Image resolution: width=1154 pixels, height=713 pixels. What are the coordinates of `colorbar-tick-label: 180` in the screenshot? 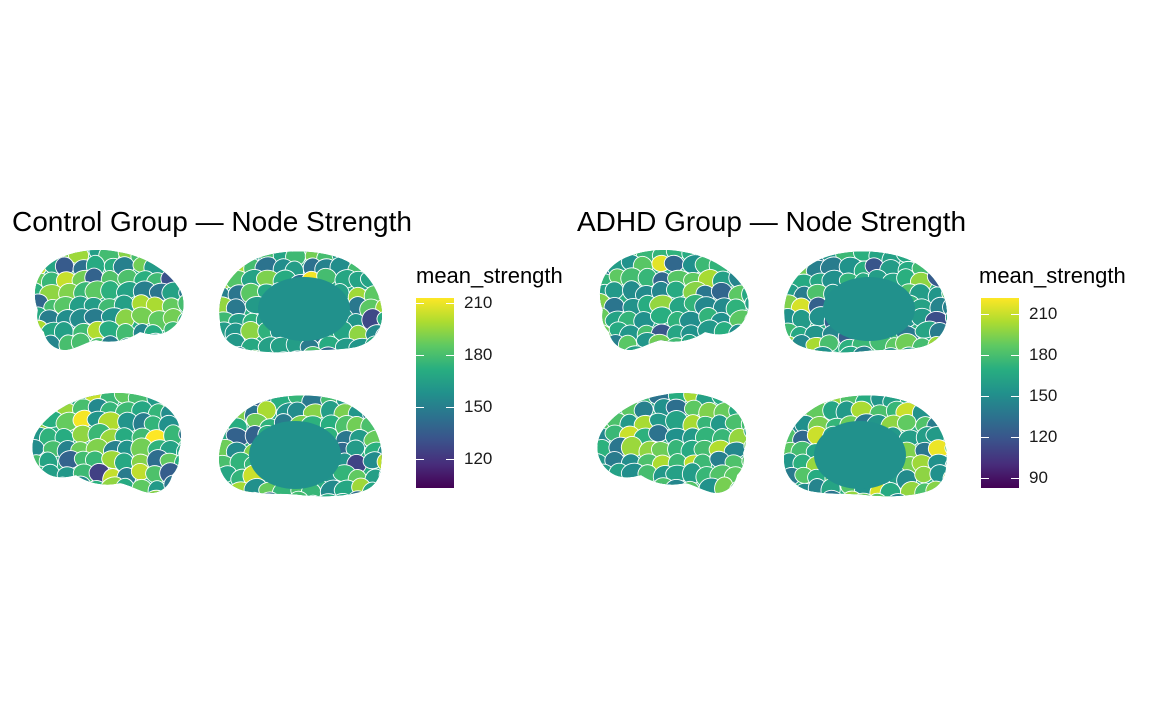 It's located at (478, 354).